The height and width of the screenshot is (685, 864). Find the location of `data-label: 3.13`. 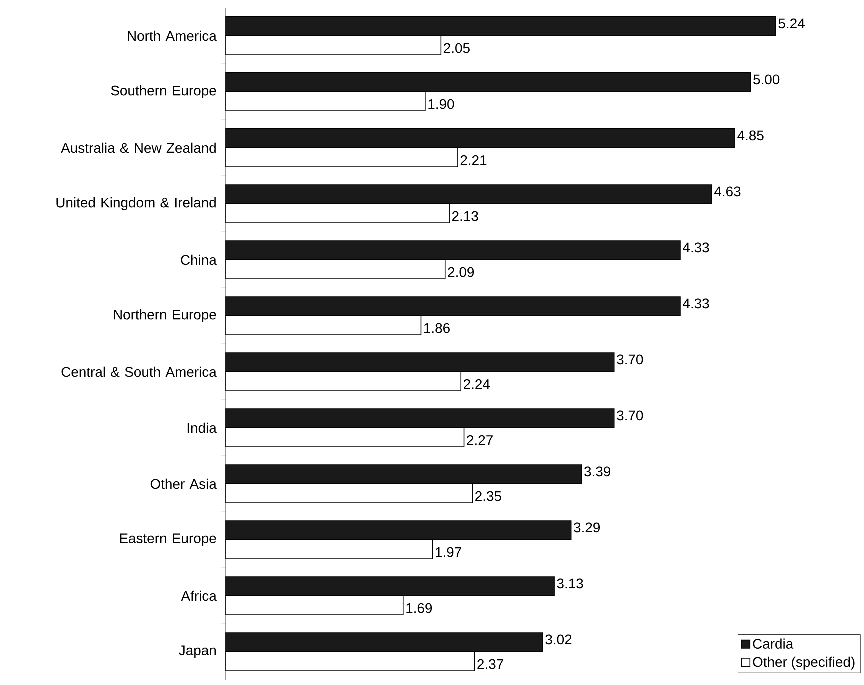

data-label: 3.13 is located at coordinates (570, 583).